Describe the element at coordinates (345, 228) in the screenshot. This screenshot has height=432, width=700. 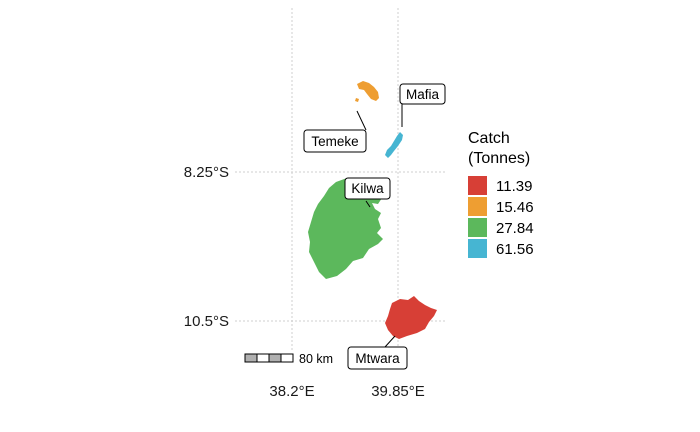
I see `region-kilwa` at that location.